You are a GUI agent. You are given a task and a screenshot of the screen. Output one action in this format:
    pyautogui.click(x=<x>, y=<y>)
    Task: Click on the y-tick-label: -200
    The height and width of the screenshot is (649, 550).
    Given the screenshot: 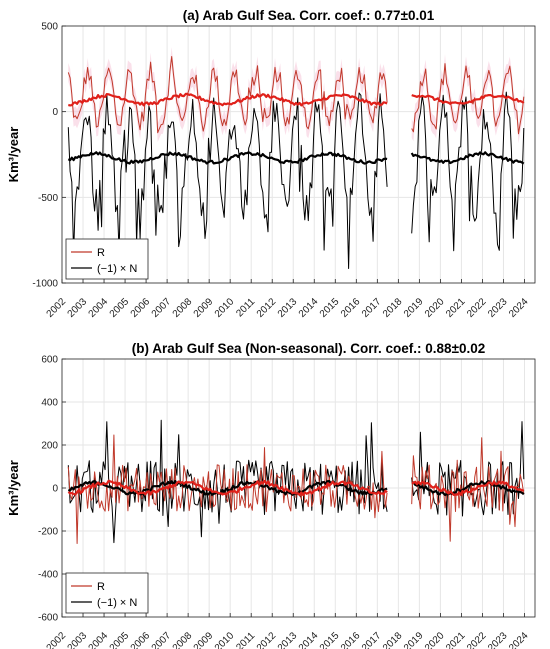 What is the action you would take?
    pyautogui.click(x=48, y=532)
    